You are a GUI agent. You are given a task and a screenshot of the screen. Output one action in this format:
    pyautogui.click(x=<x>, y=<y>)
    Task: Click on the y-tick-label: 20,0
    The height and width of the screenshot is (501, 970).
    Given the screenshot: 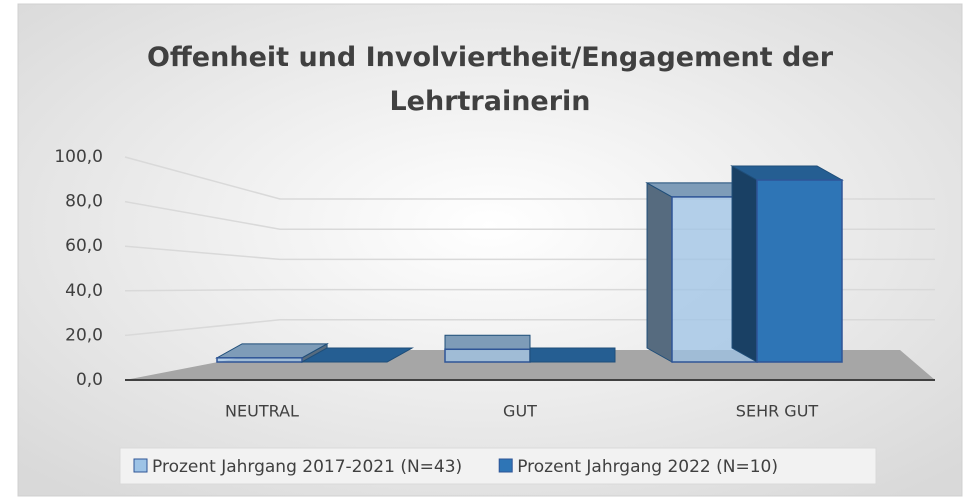 What is the action you would take?
    pyautogui.click(x=84, y=335)
    